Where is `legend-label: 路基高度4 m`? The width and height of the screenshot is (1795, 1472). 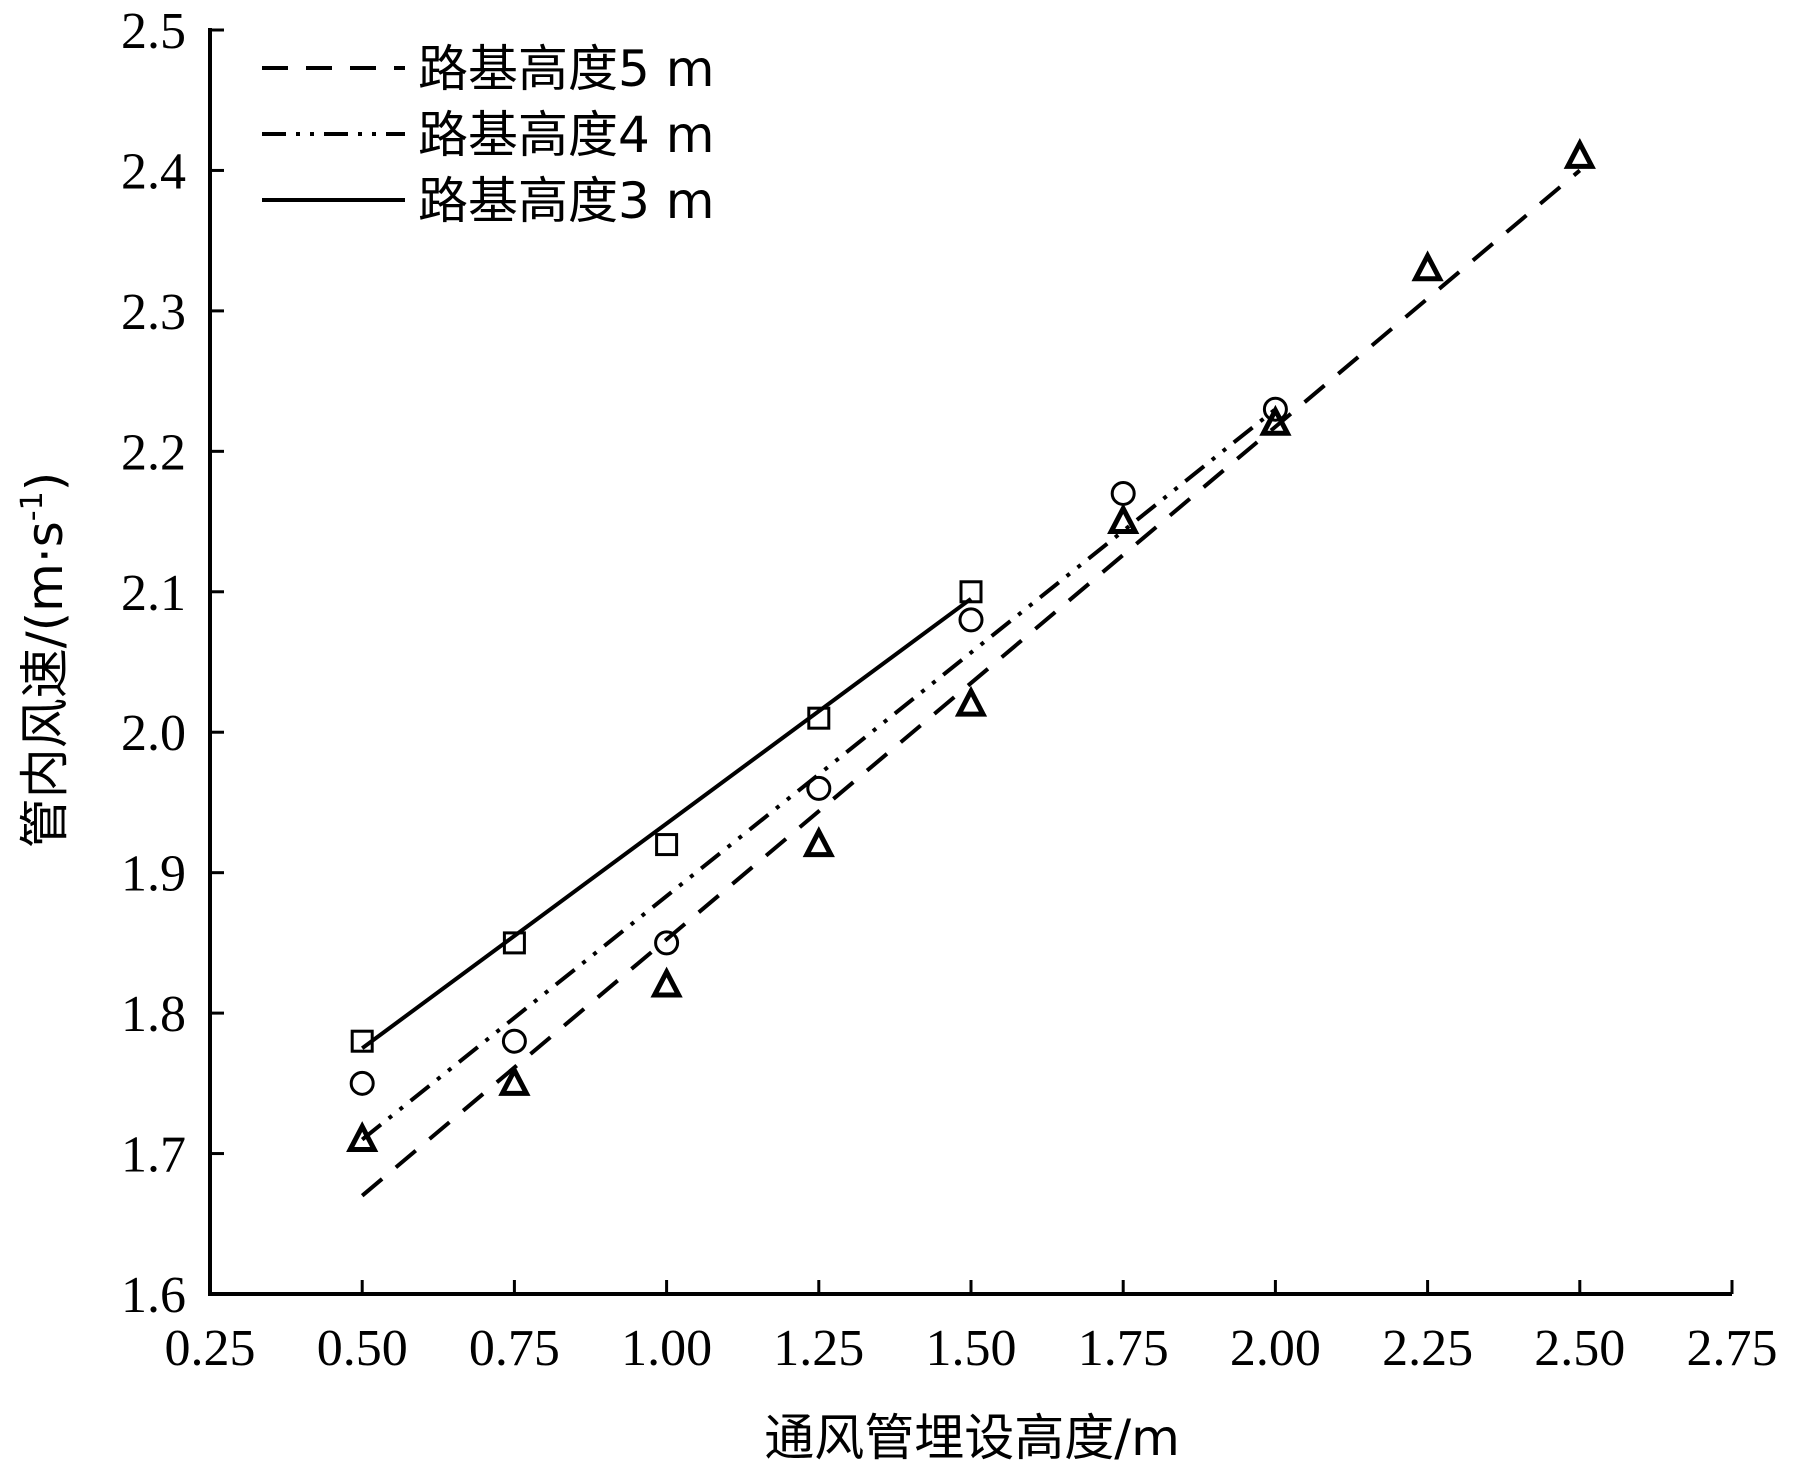 legend-label: 路基高度4 m is located at coordinates (566, 135).